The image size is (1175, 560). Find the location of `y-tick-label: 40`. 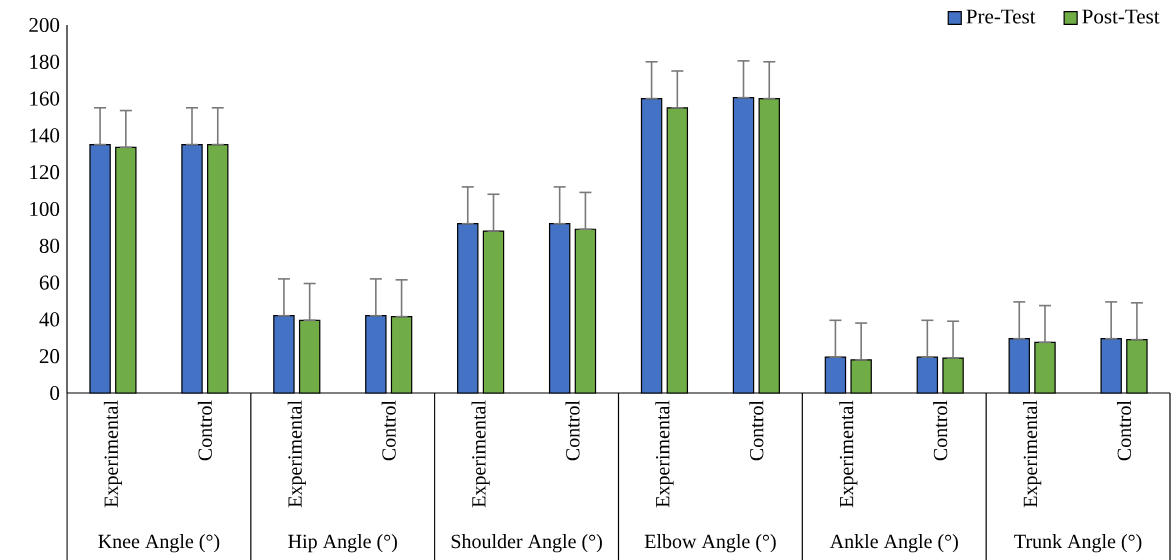

y-tick-label: 40 is located at coordinates (49, 319).